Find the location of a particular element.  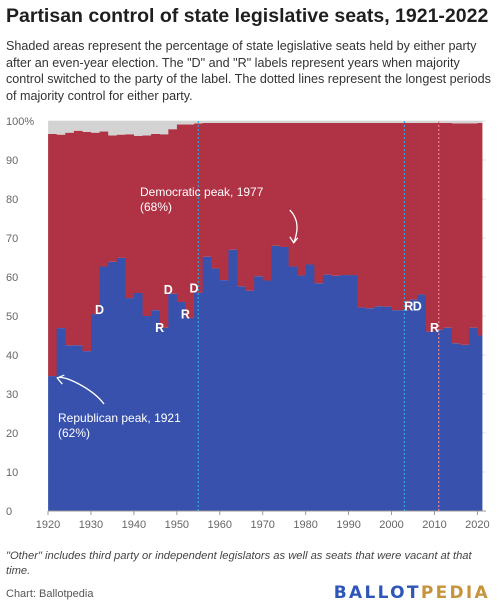

switch-label-r: R is located at coordinates (159, 328).